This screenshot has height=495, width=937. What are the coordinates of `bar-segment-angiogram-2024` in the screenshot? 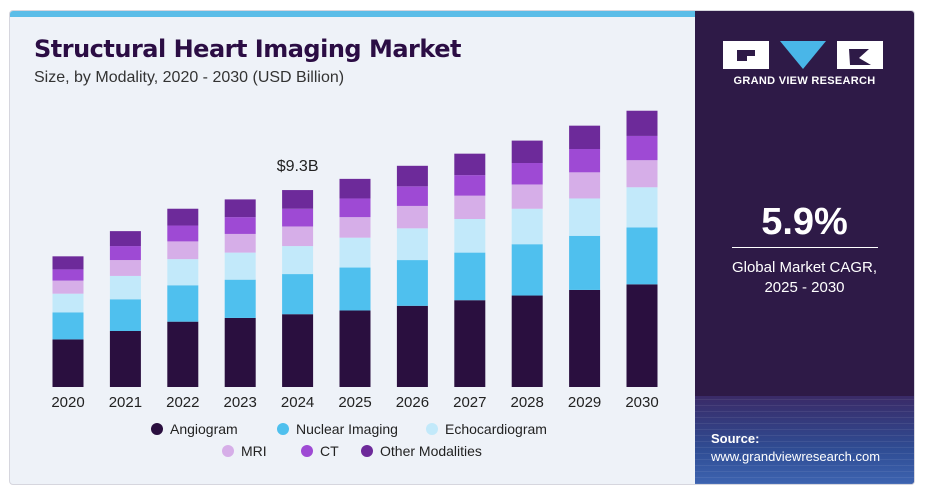 It's located at (298, 350).